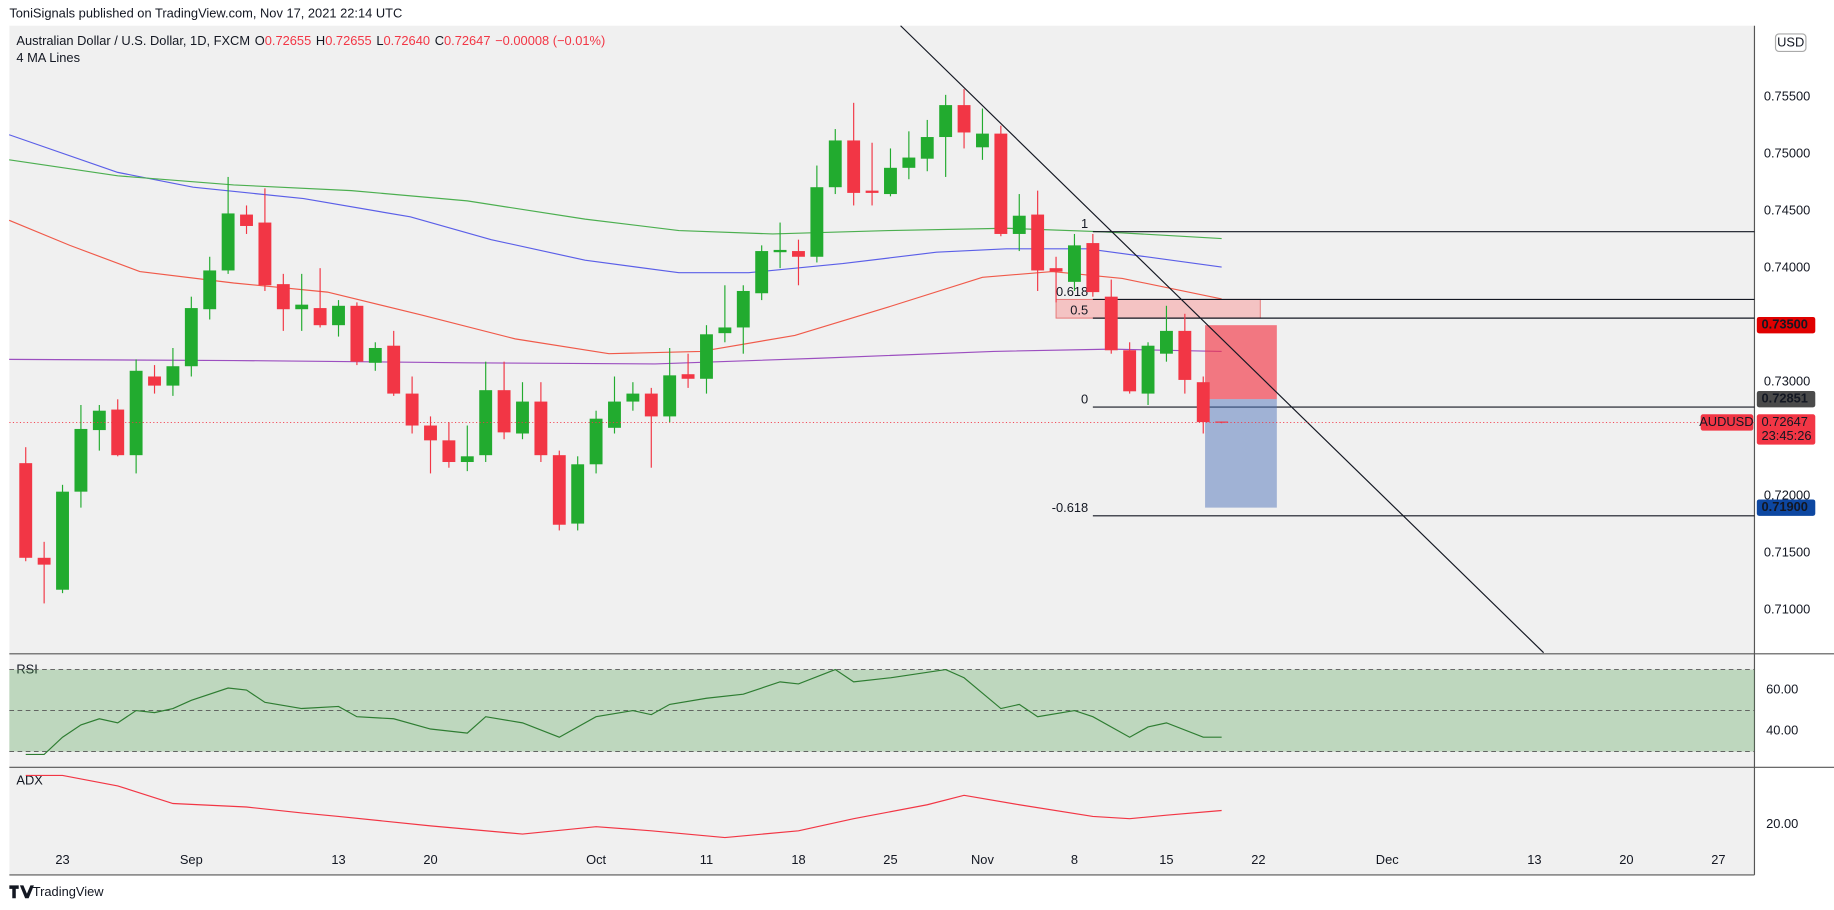 The height and width of the screenshot is (910, 1834). I want to click on fib-label: 1, so click(1084, 223).